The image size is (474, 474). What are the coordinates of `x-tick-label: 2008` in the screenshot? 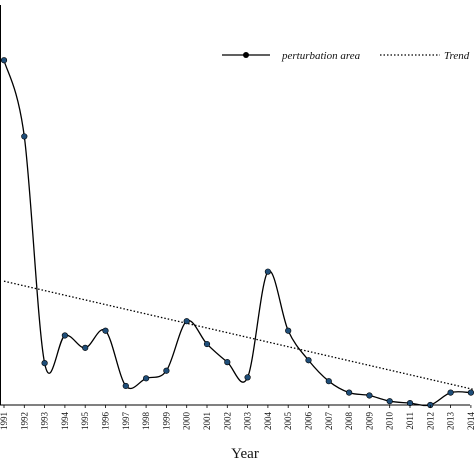 It's located at (349, 421).